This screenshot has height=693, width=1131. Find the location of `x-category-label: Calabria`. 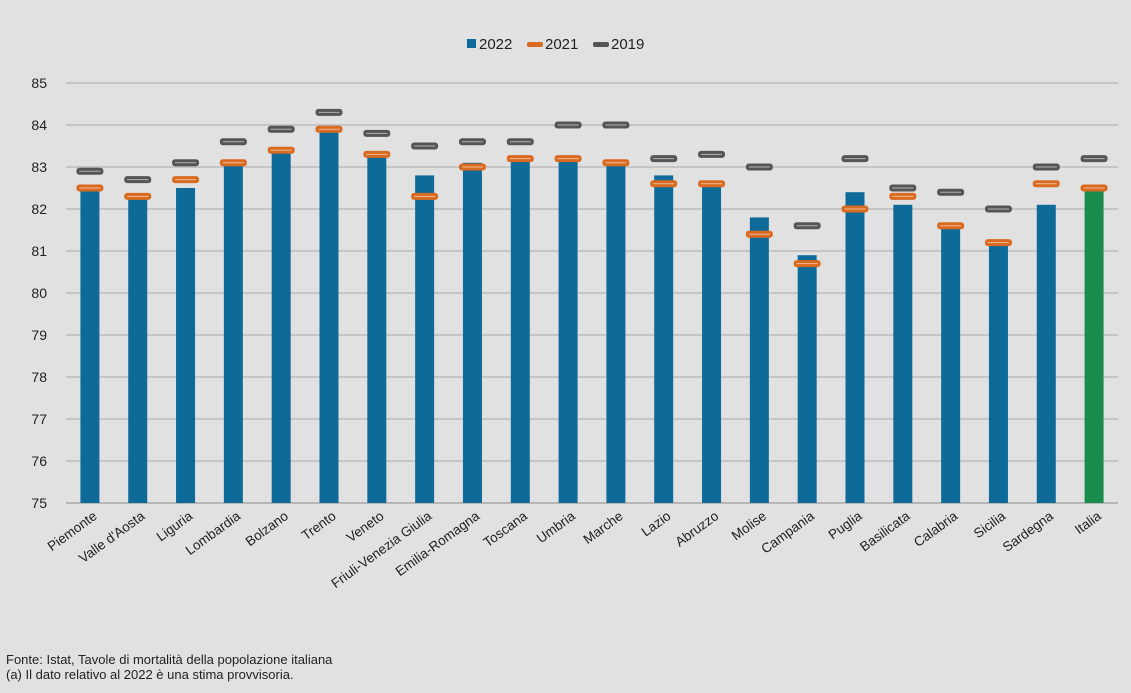

x-category-label: Calabria is located at coordinates (936, 529).